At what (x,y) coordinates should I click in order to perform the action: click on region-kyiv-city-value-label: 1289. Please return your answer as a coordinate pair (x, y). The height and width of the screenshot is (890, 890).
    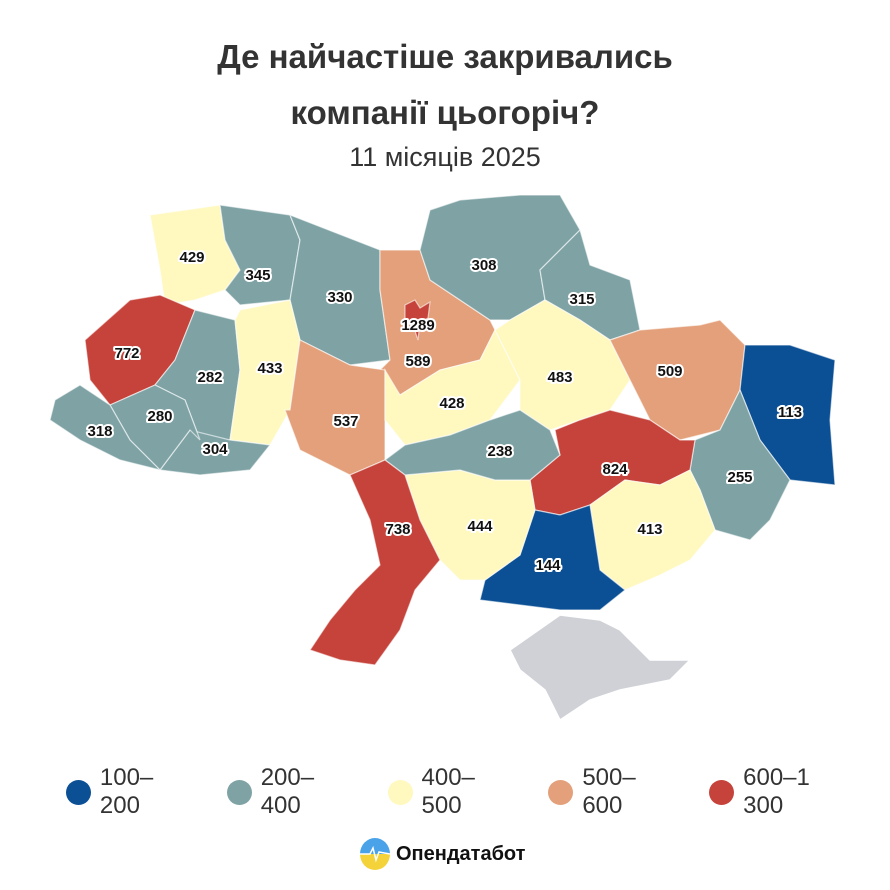
    Looking at the image, I should click on (417, 325).